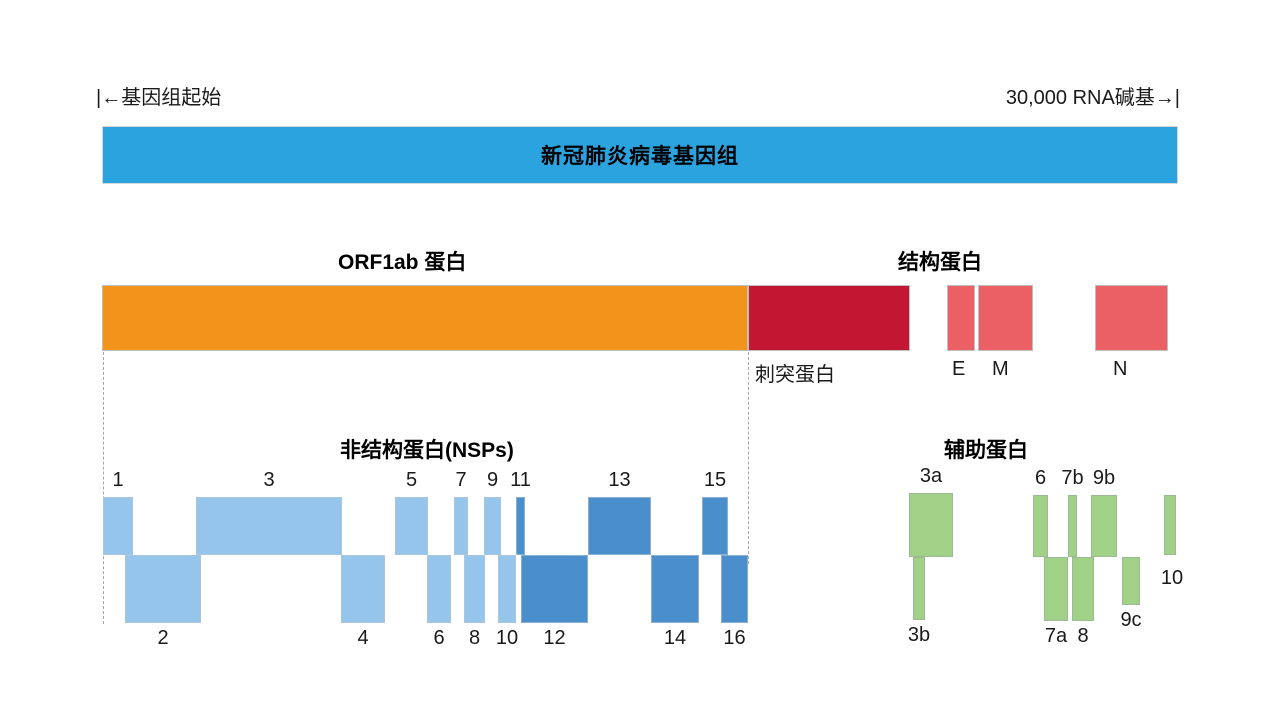 The height and width of the screenshot is (720, 1280). Describe the element at coordinates (940, 262) in the screenshot. I see `heading-structural: 结构蛋白` at that location.